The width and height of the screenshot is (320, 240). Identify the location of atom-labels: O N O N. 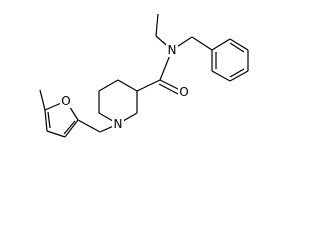
(125, 87).